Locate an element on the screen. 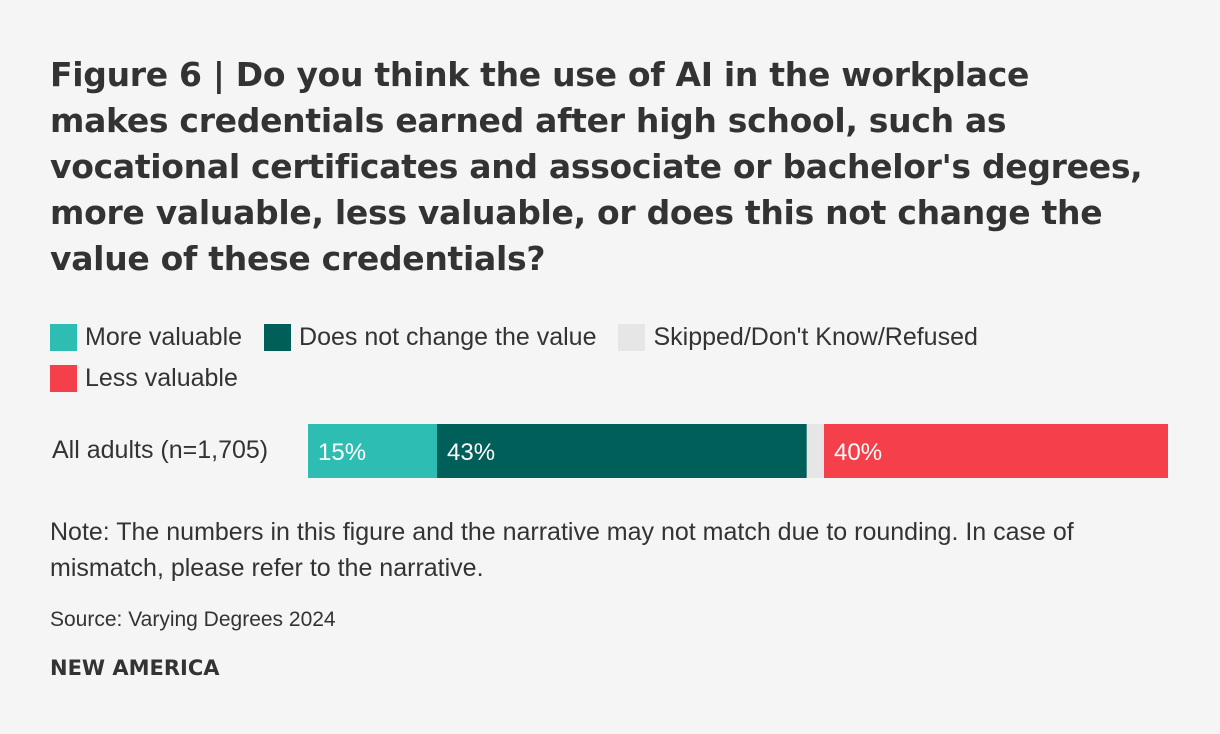 This screenshot has height=734, width=1220. stacked-bar-chart: All adults (n=1,705) 15% 43% 40% is located at coordinates (610, 451).